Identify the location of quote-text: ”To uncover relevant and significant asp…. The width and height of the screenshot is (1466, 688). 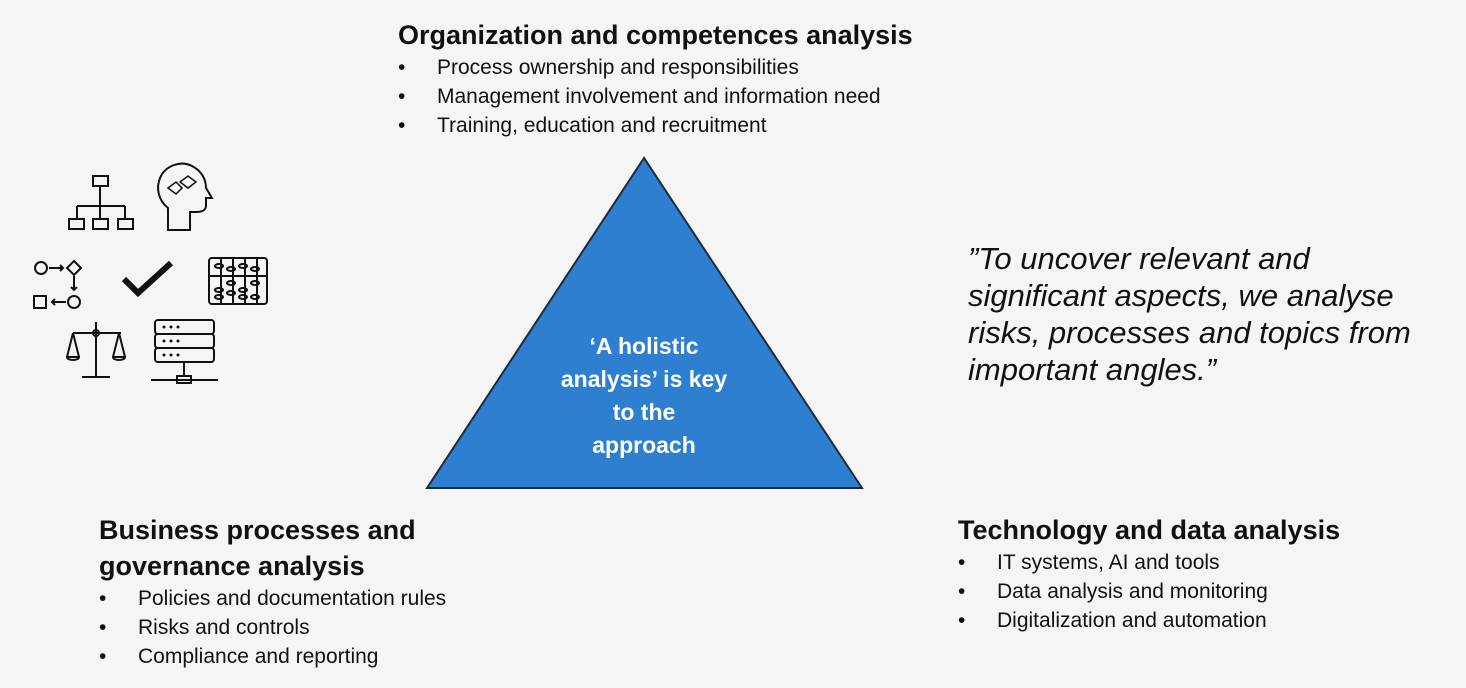
(1189, 314).